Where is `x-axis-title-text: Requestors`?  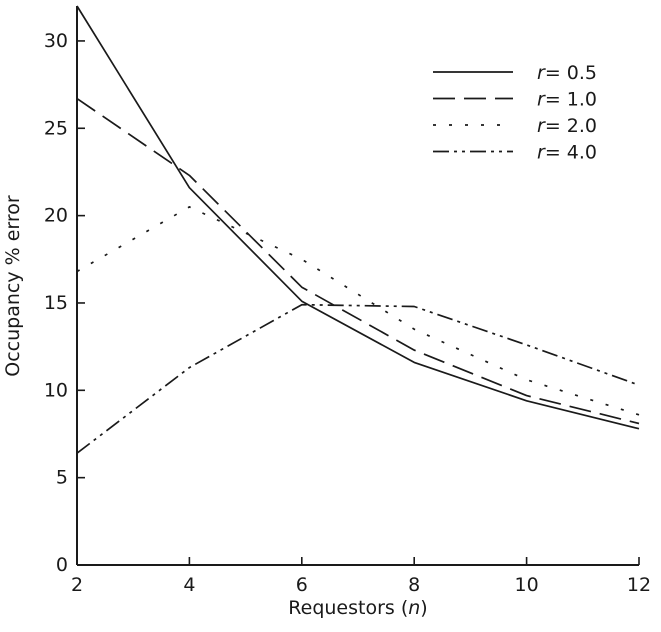
x-axis-title-text: Requestors is located at coordinates (341, 608).